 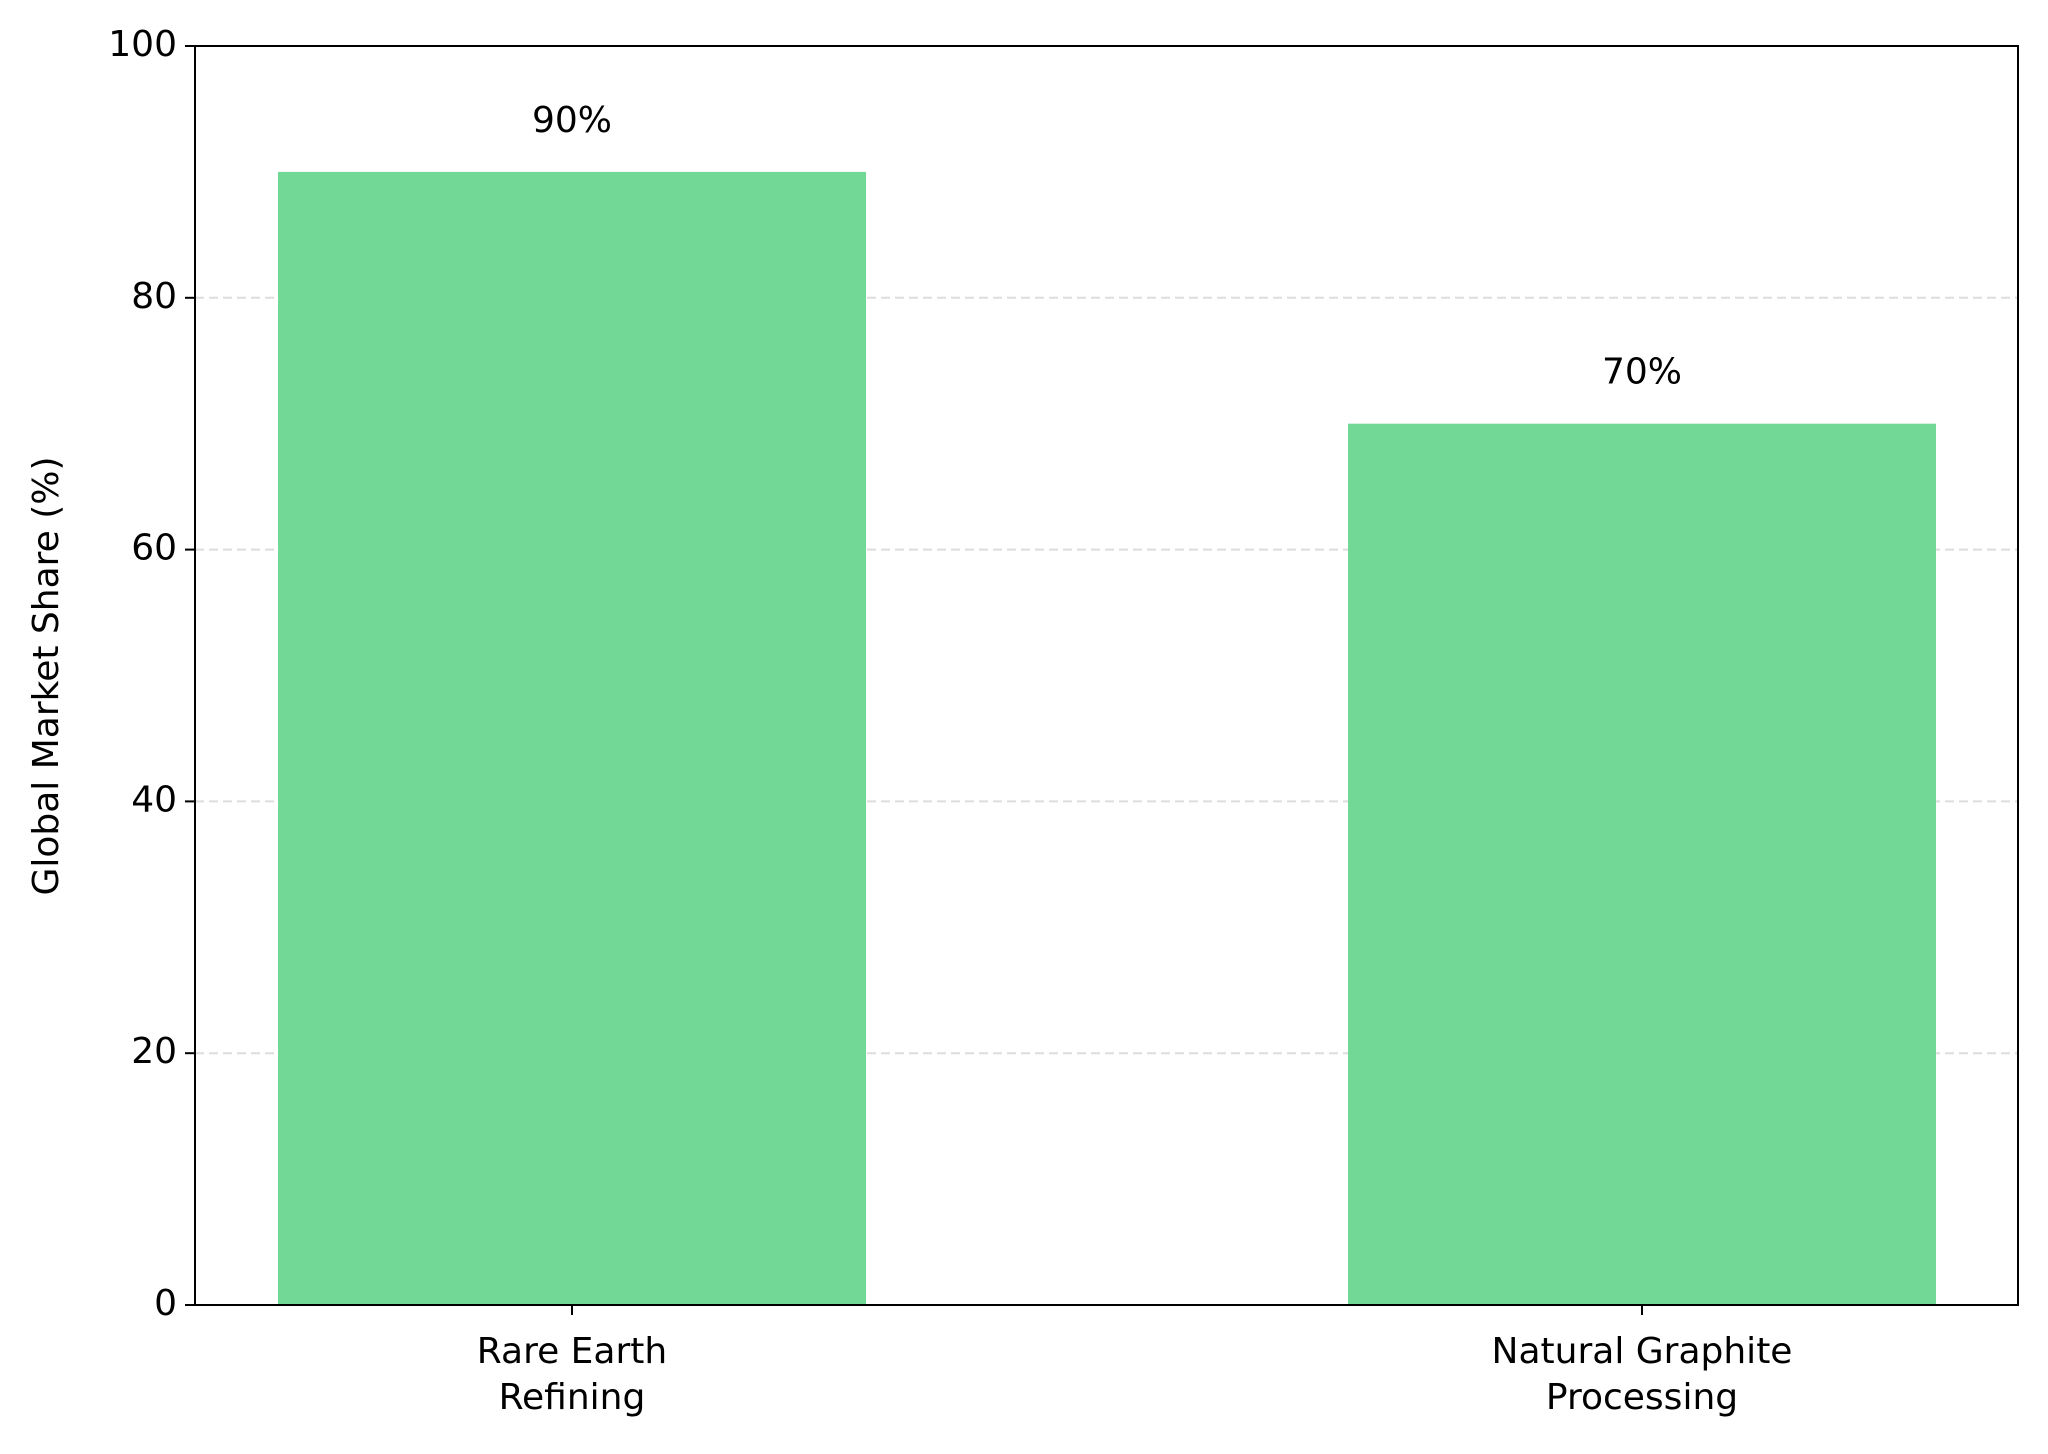 I want to click on y-tick-label: 40, so click(x=154, y=799).